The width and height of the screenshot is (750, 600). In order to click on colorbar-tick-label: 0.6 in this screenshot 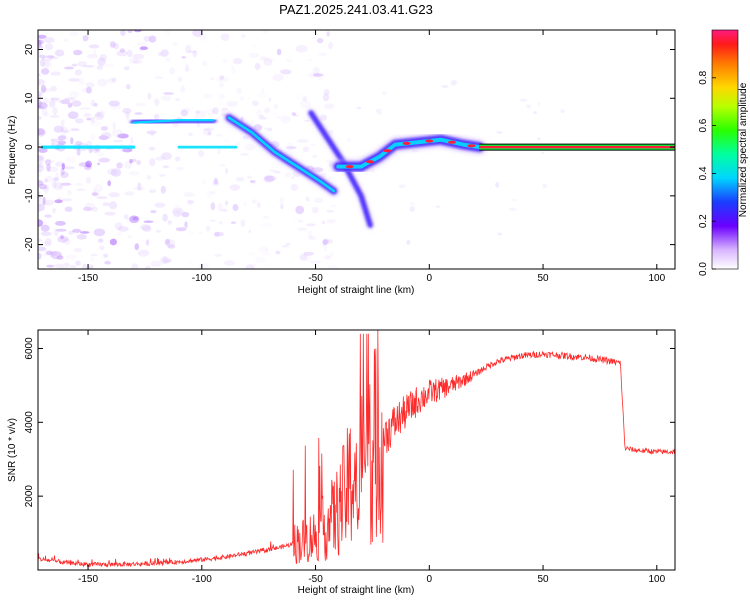, I will do `click(703, 125)`.